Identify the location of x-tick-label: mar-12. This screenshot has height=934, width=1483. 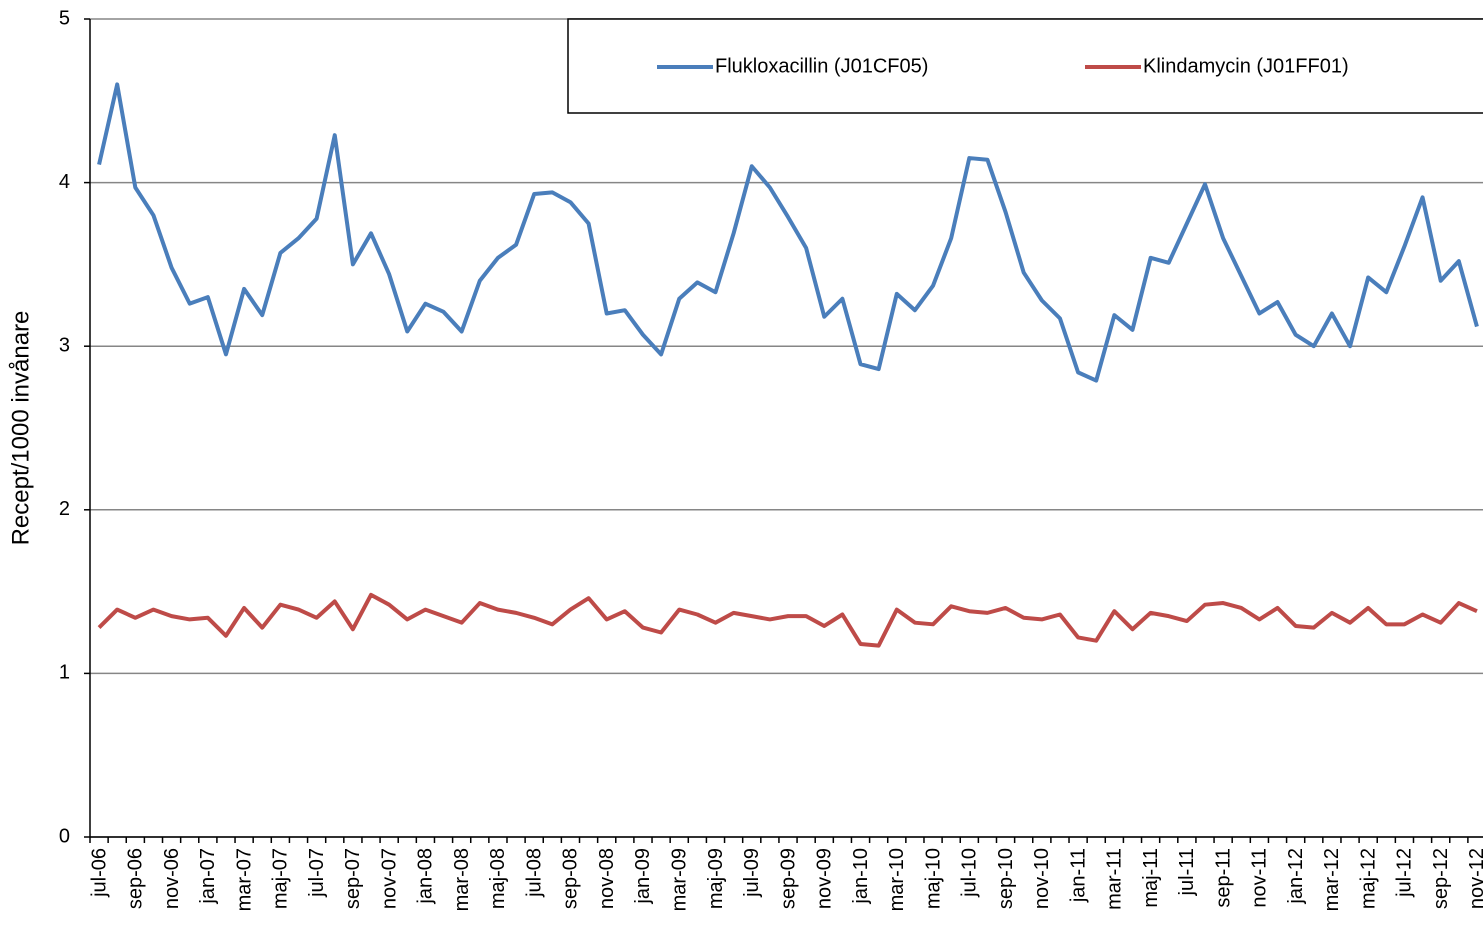
(1332, 879).